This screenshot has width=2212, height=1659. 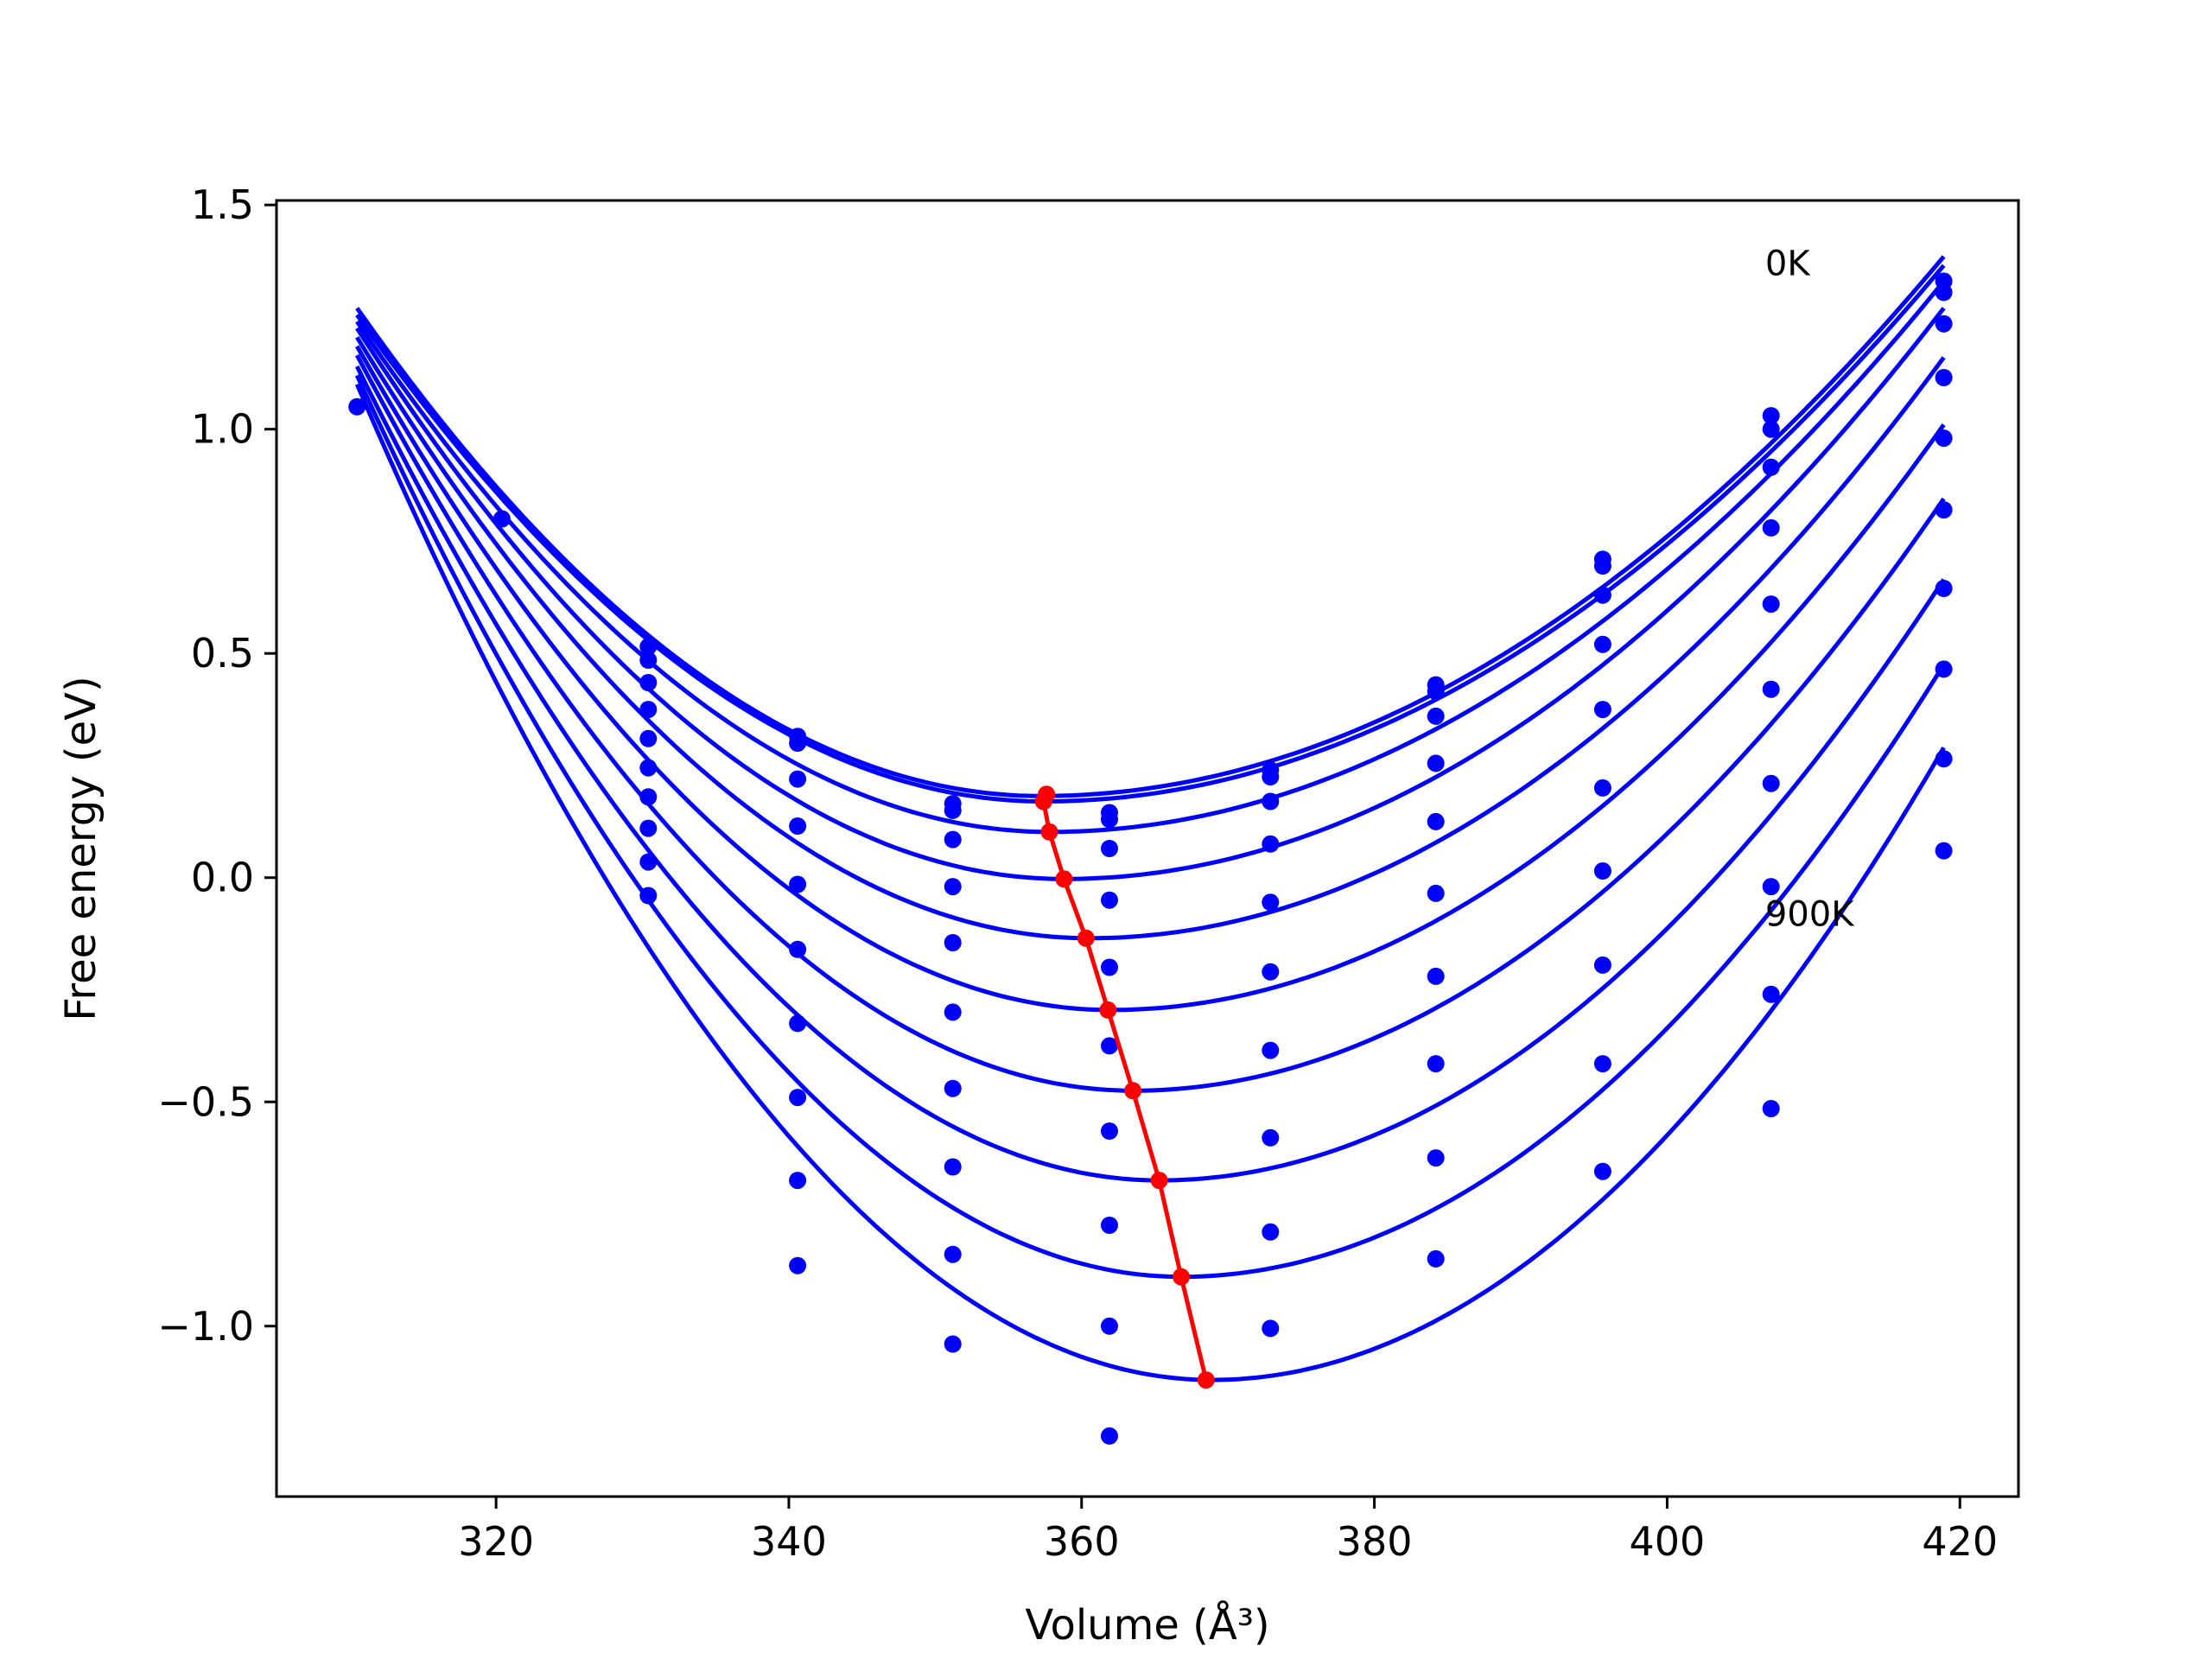 I want to click on y-axis-label: Free energy (eV), so click(x=81, y=848).